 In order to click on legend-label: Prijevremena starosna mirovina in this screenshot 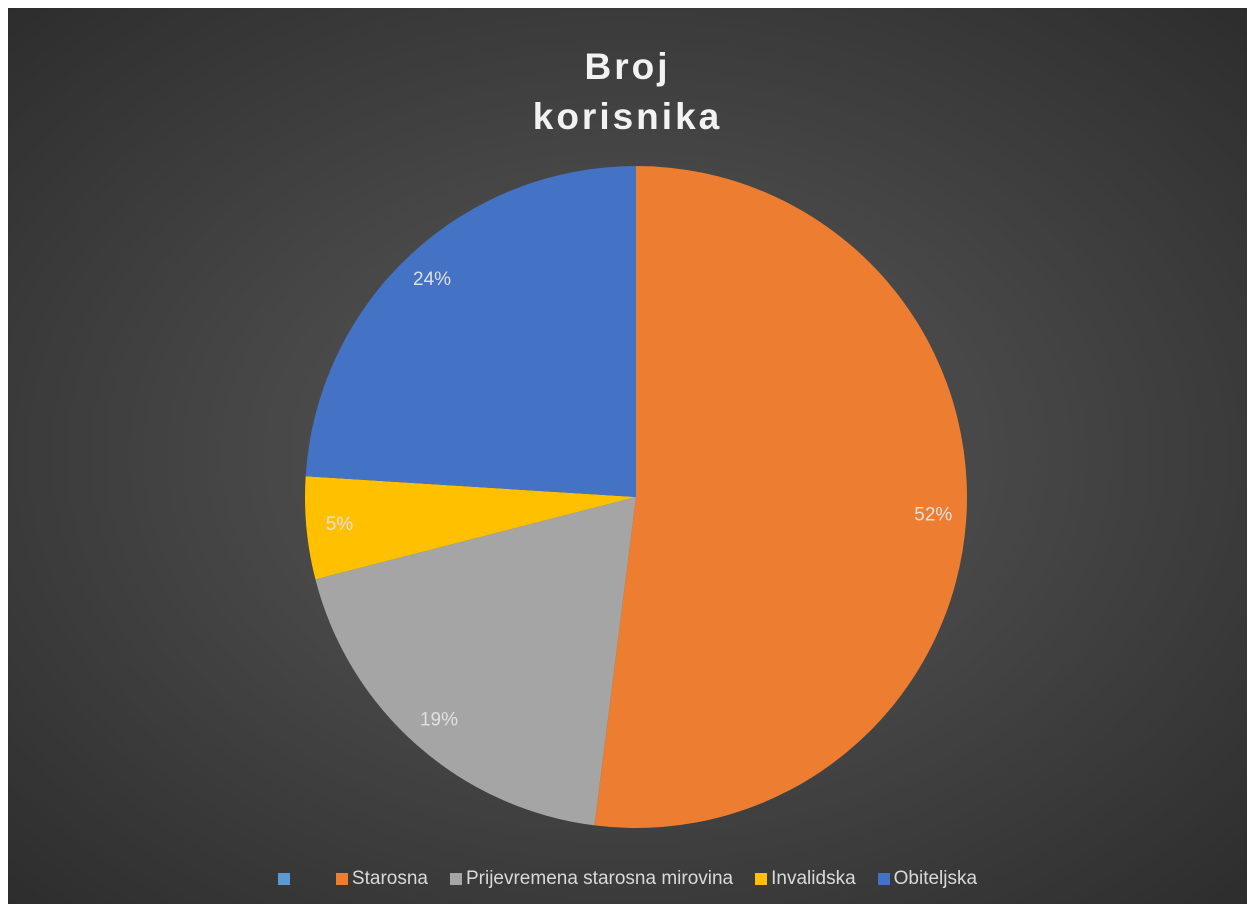, I will do `click(599, 878)`.